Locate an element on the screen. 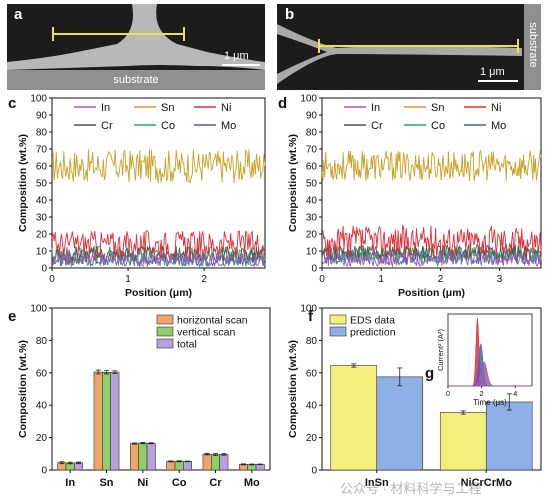  bar-Co-2-e is located at coordinates (188, 466).